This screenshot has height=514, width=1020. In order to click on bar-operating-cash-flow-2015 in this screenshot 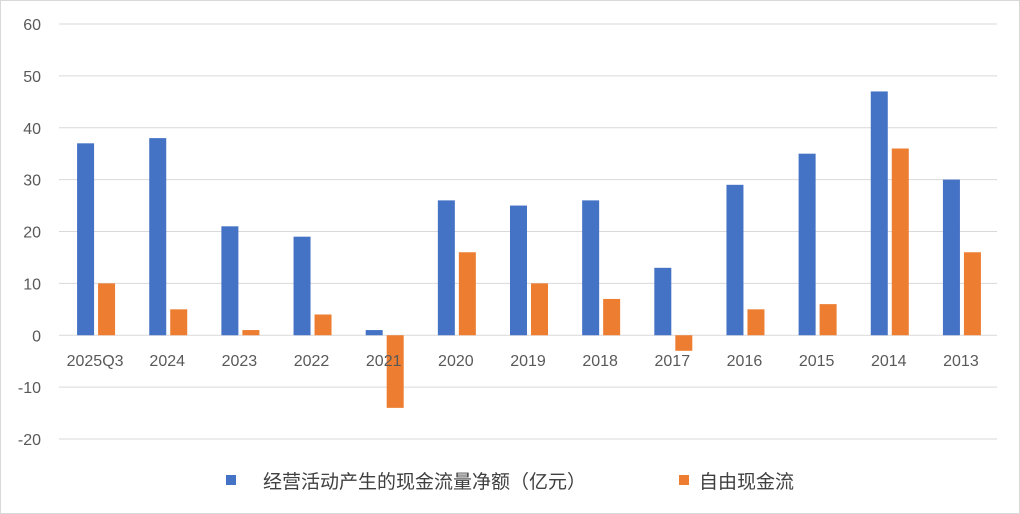, I will do `click(807, 244)`.